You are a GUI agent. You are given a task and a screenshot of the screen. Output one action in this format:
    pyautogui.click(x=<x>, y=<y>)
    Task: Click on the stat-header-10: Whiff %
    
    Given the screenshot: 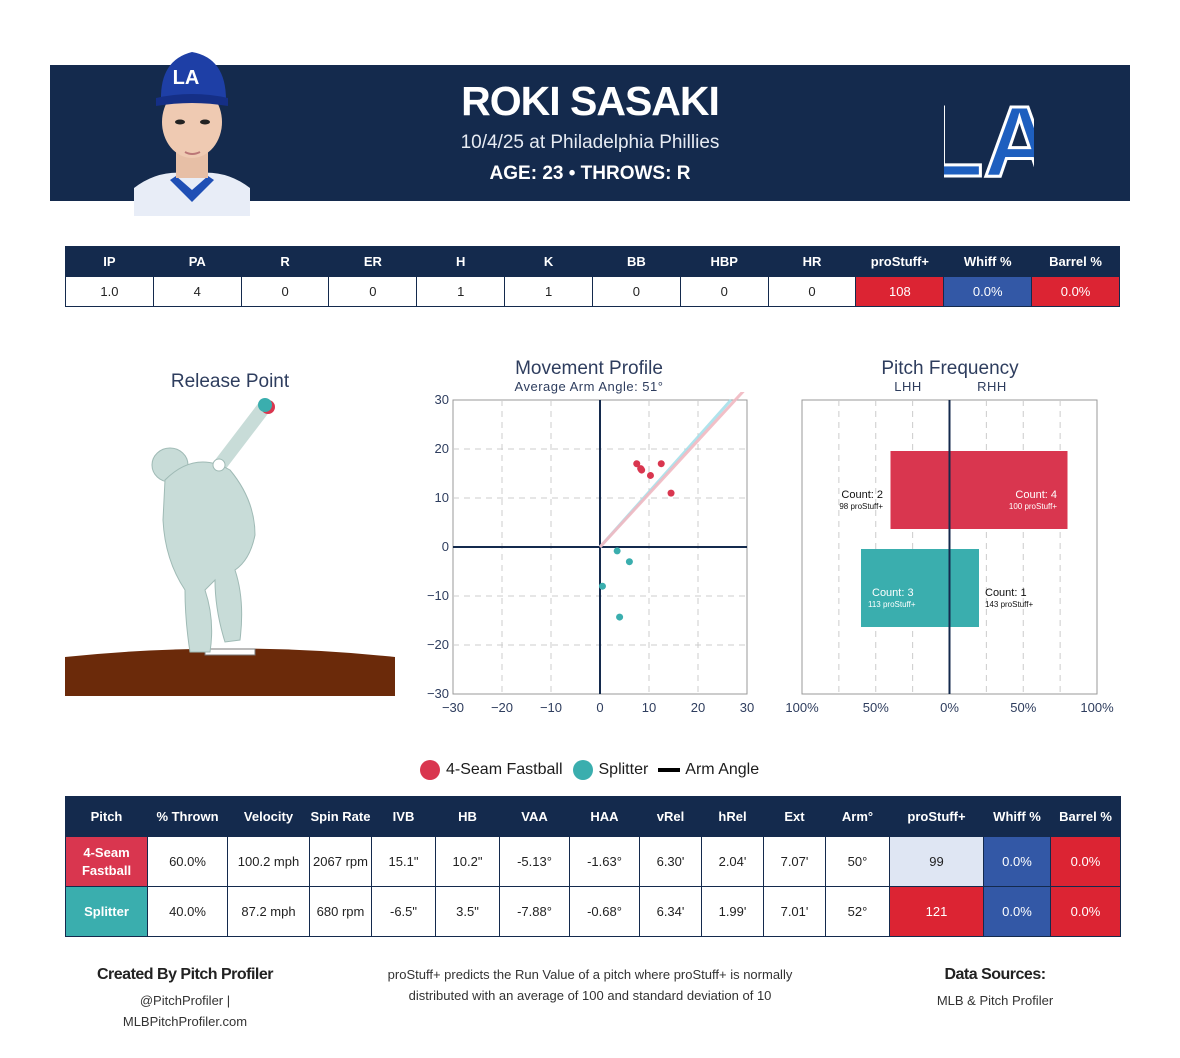 What is the action you would take?
    pyautogui.click(x=988, y=261)
    